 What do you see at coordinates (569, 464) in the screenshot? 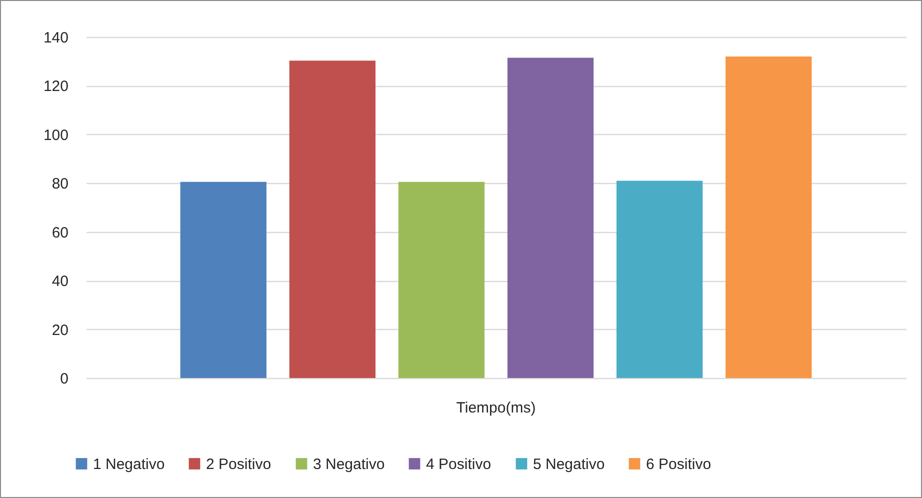
I see `legend-label: 5 Negativo` at bounding box center [569, 464].